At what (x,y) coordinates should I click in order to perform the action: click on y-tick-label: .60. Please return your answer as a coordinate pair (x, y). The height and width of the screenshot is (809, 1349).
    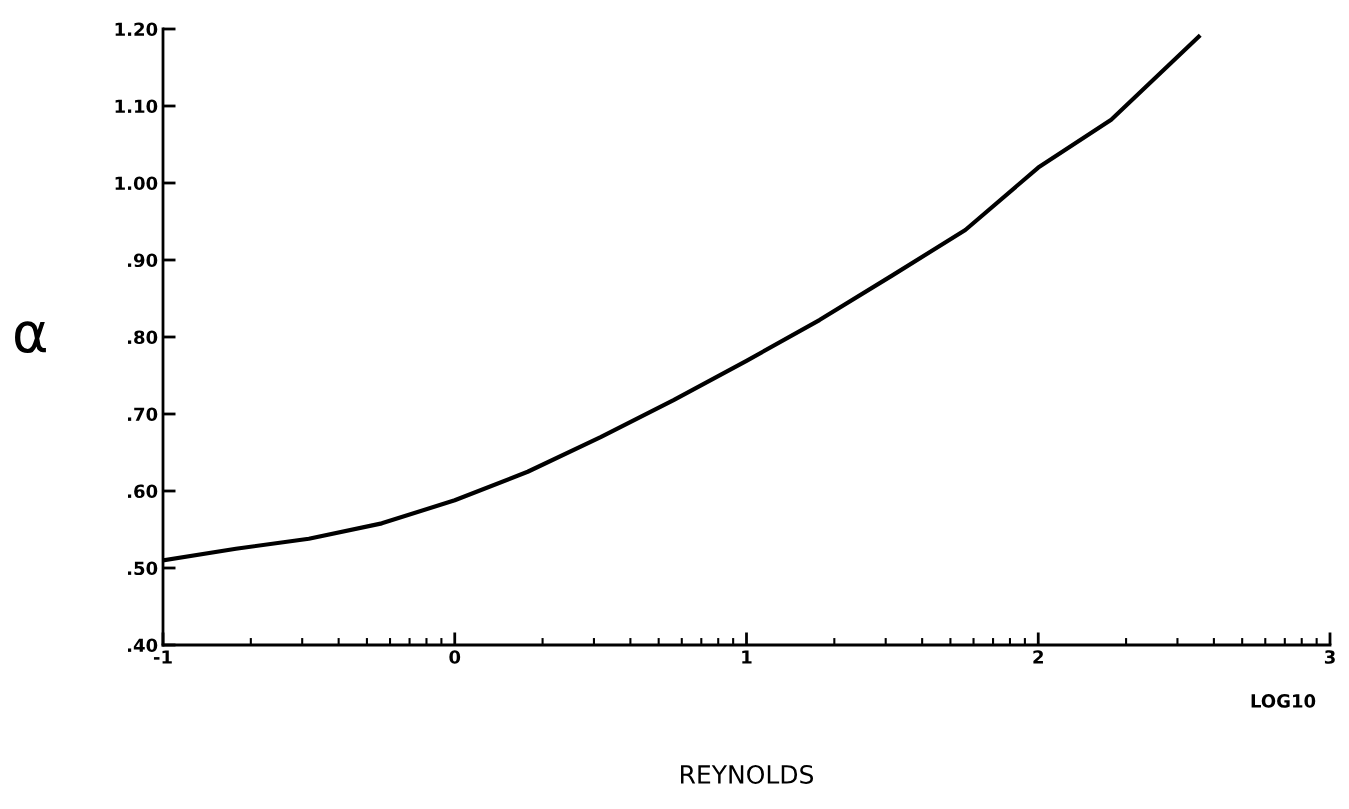
    Looking at the image, I should click on (143, 491).